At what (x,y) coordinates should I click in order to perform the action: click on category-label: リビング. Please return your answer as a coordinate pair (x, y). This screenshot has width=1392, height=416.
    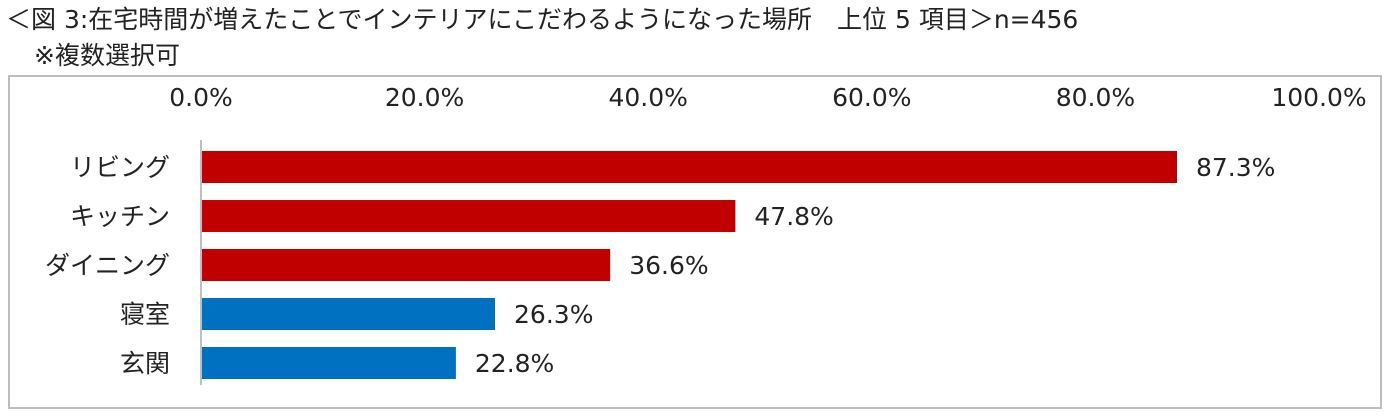
    Looking at the image, I should click on (120, 167).